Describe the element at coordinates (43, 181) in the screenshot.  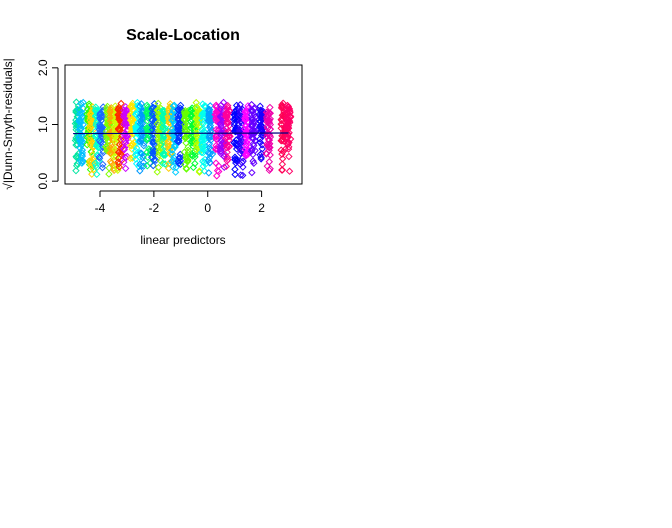
I see `y-tick-label: 0.0` at that location.